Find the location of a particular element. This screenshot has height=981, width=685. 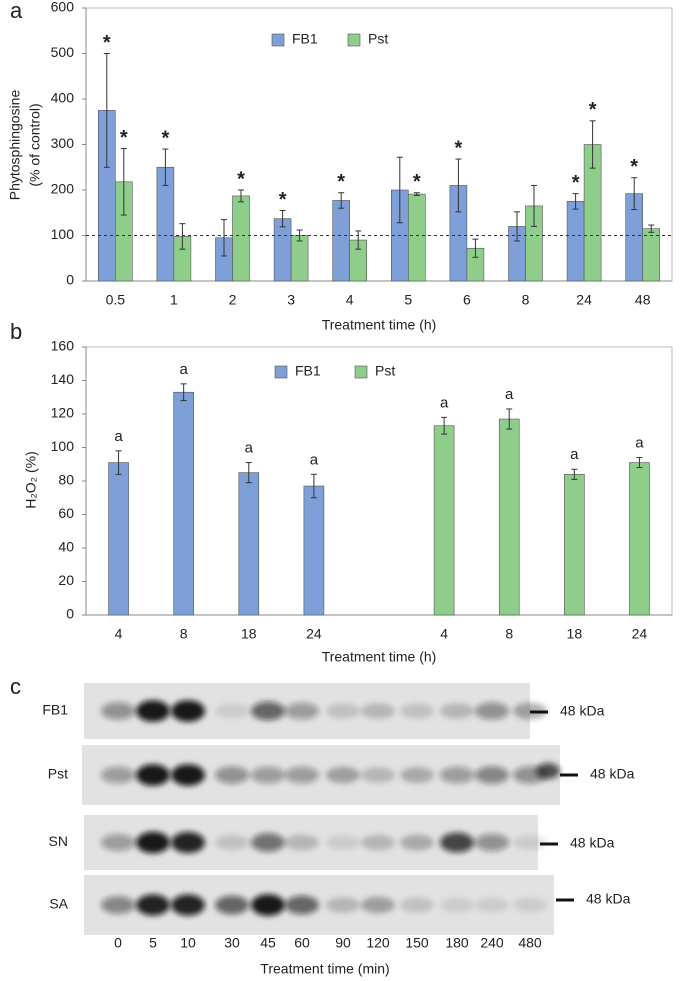

row-label: Pst is located at coordinates (58, 774).